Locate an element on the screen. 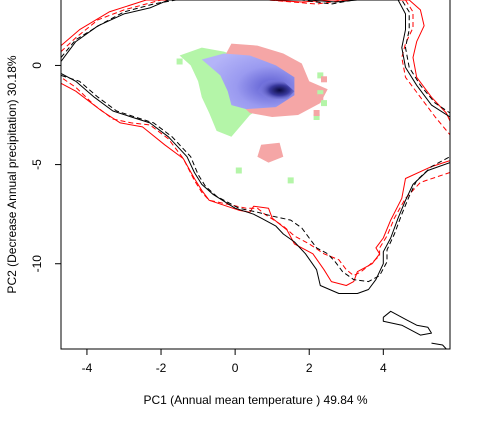  x-axis-title: PC1 (Annual mean temperature ) 49.84 % is located at coordinates (255, 400).